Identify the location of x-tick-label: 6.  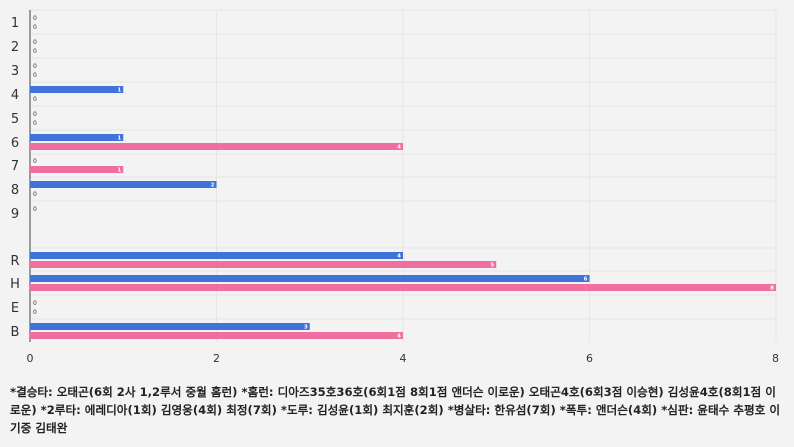
(589, 358).